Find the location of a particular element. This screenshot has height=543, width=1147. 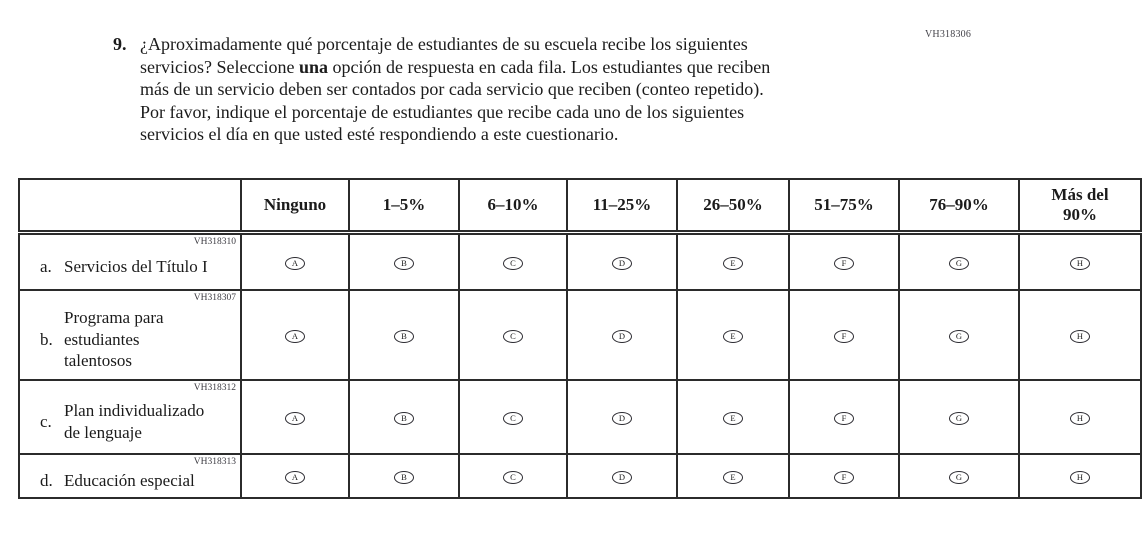

row-letter: d. is located at coordinates (46, 480).